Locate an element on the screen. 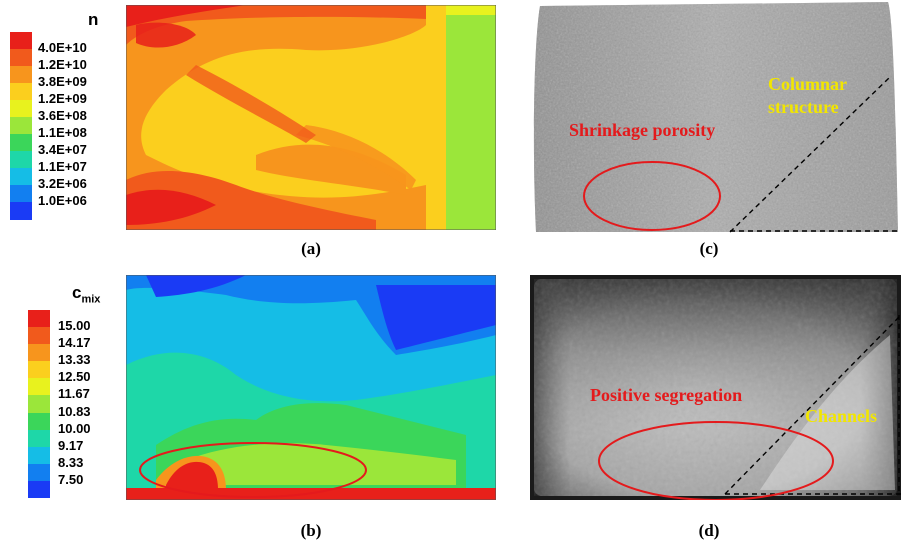 Image resolution: width=901 pixels, height=549 pixels. legend-n-title: n is located at coordinates (93, 19).